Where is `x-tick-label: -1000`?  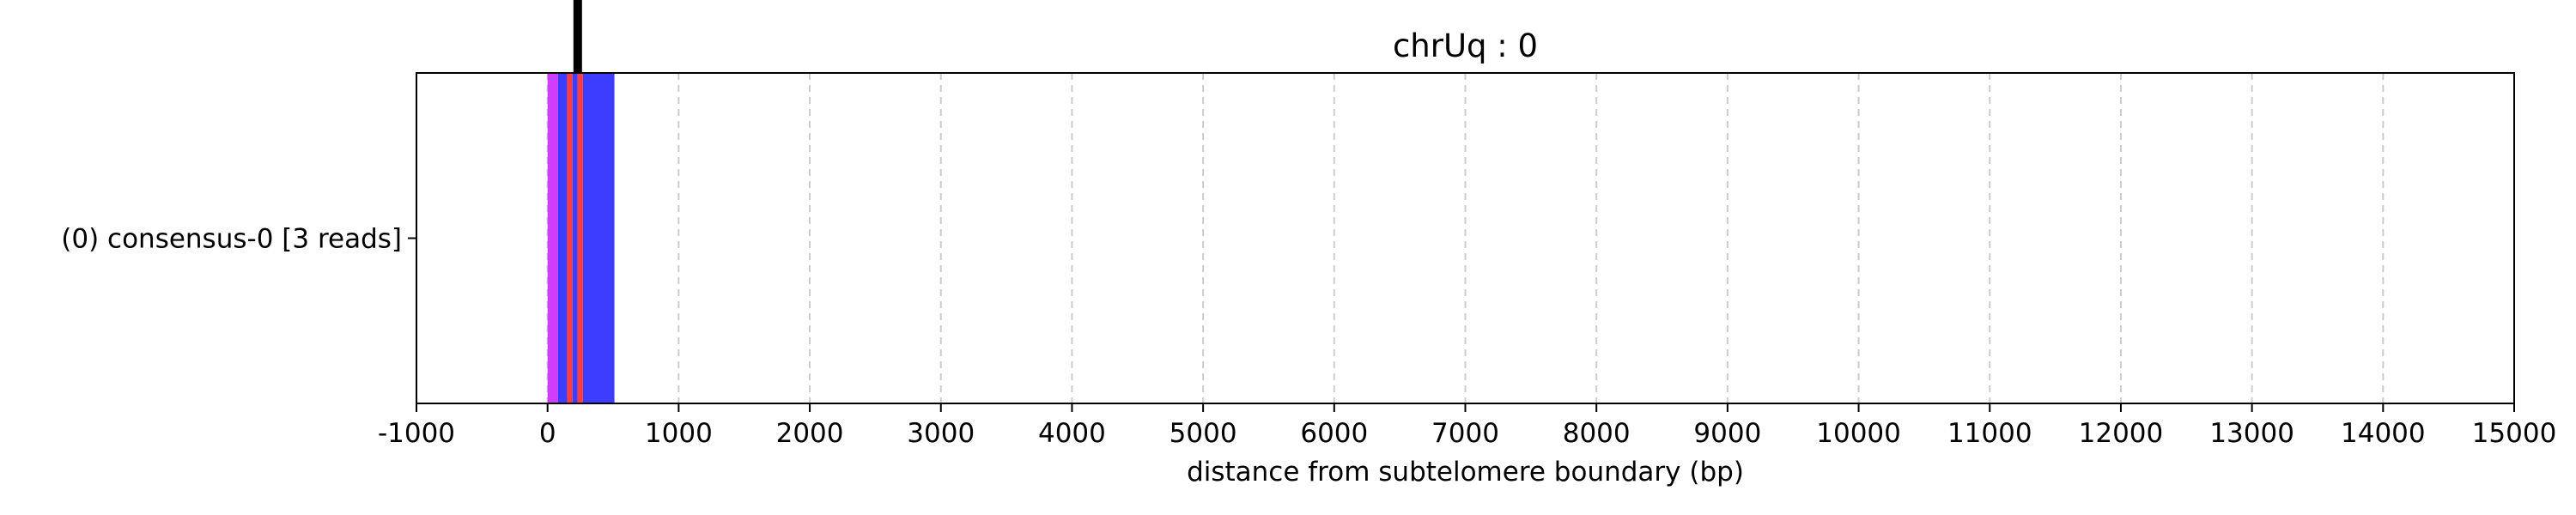
x-tick-label: -1000 is located at coordinates (417, 433).